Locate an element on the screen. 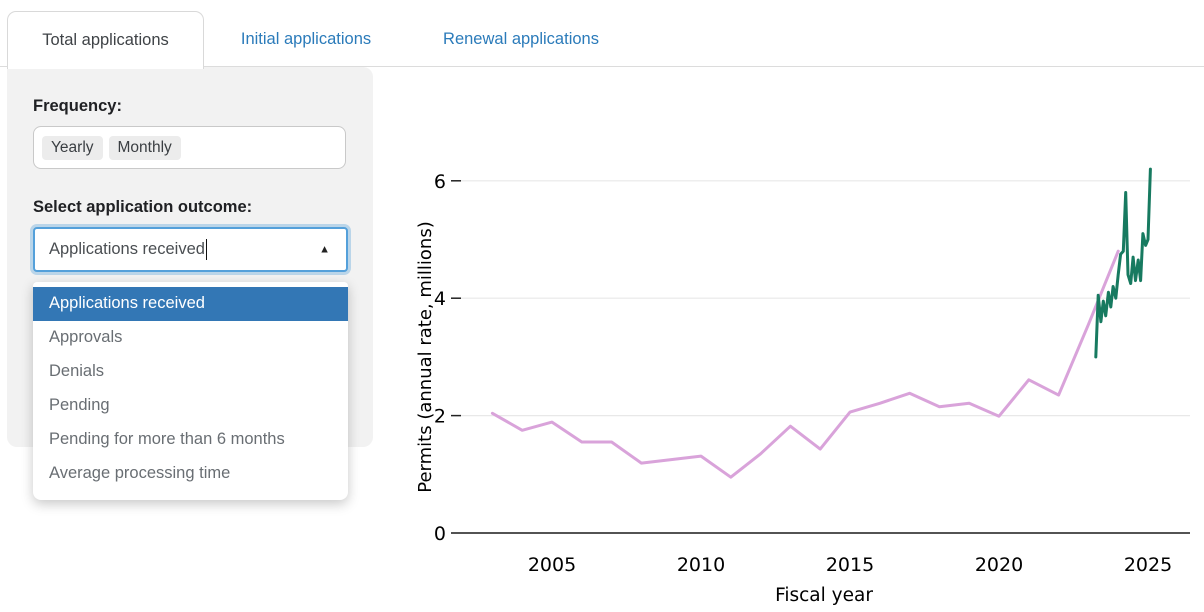 This screenshot has width=1204, height=612. frequency-option-yearly: Yearly is located at coordinates (72, 147).